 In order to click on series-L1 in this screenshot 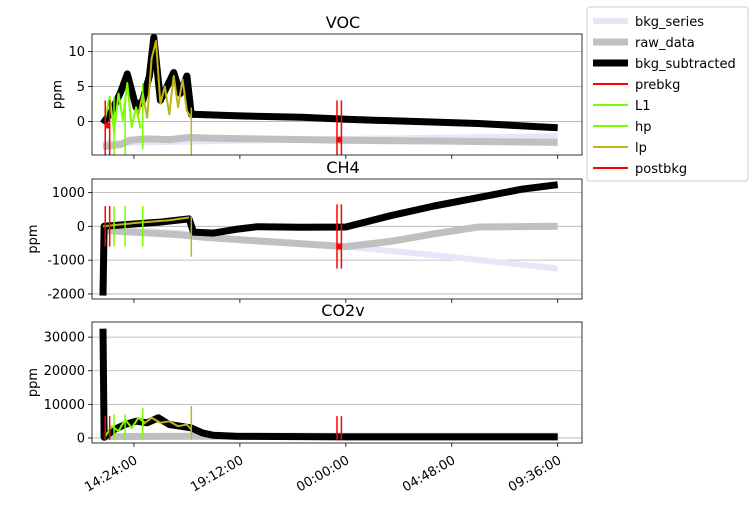, I will do `click(123, 107)`.